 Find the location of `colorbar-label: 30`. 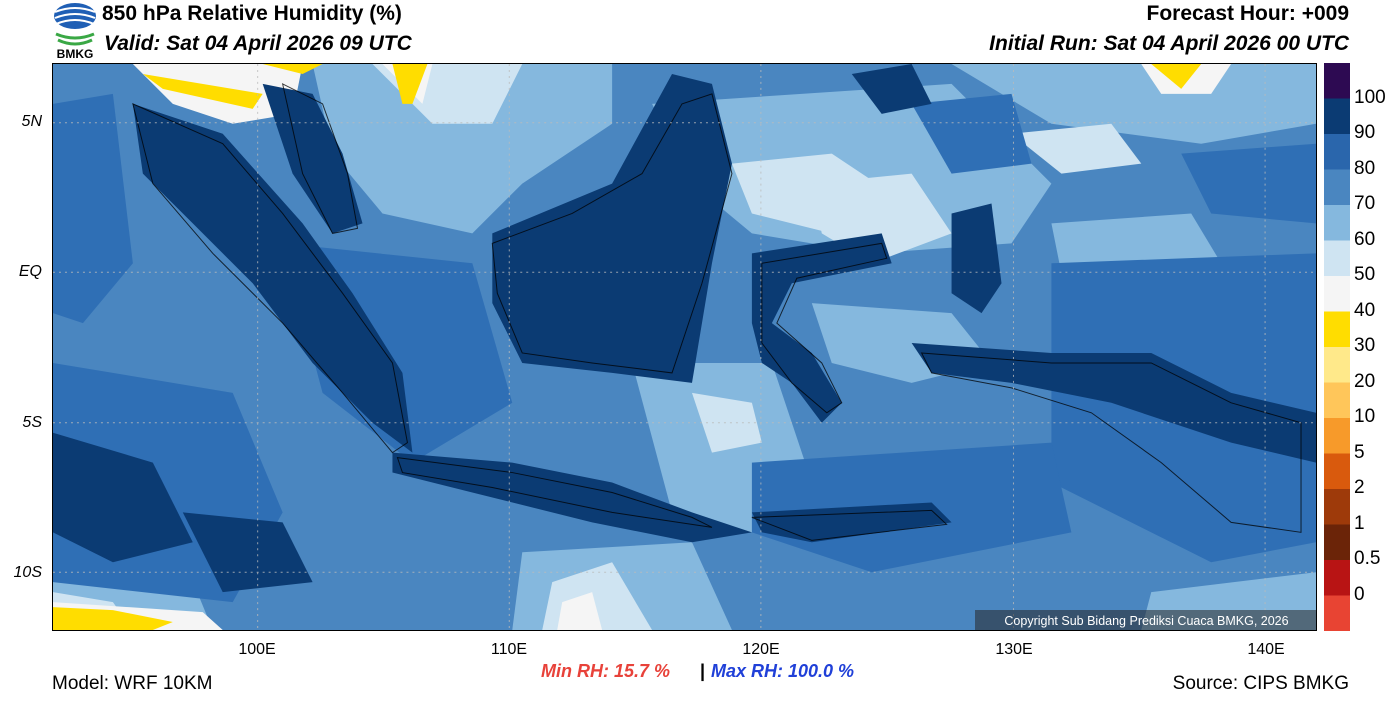

colorbar-label: 30 is located at coordinates (1365, 345).